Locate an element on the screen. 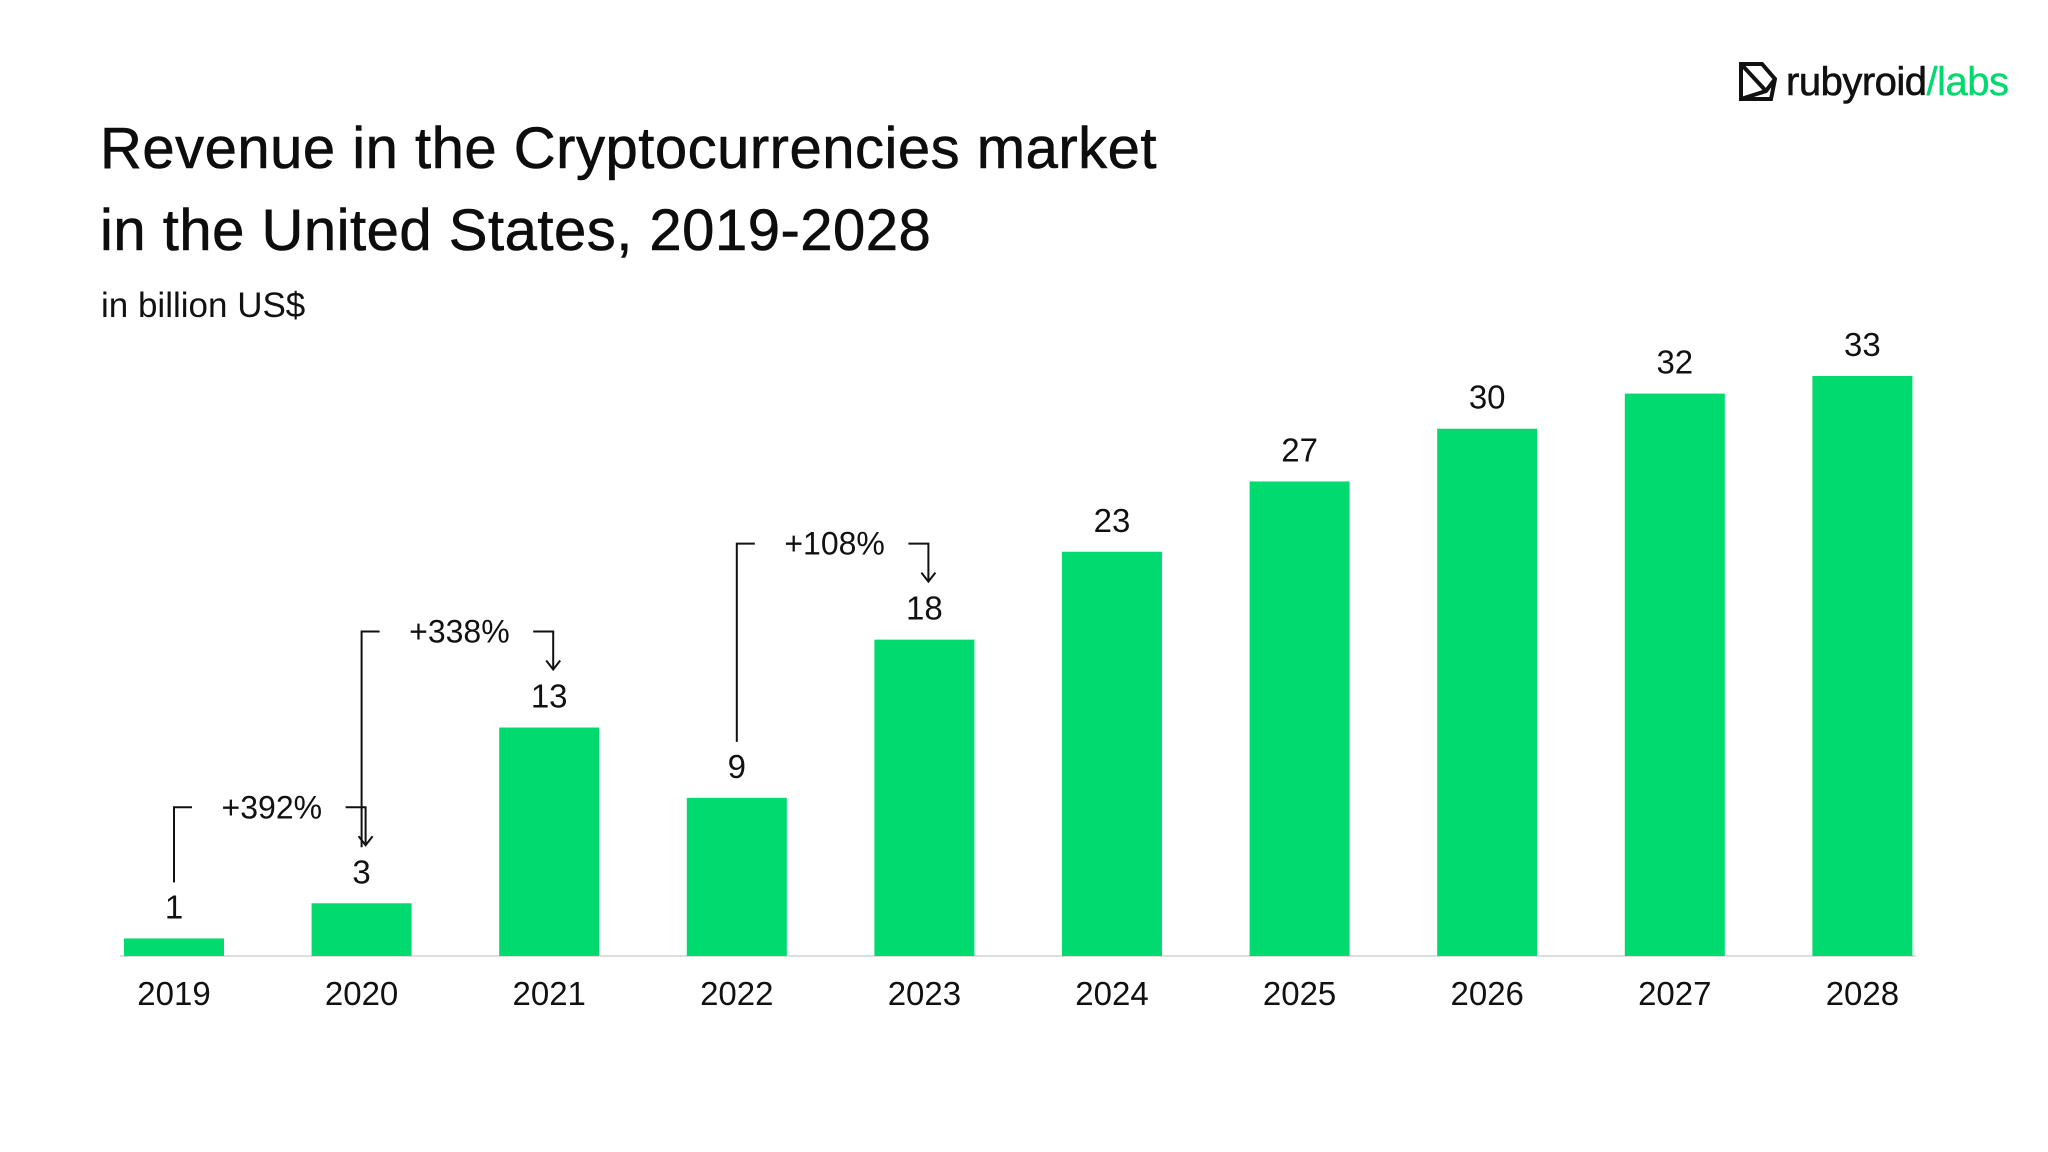 The image size is (2048, 1152). value-label-2028: 33 is located at coordinates (1862, 344).